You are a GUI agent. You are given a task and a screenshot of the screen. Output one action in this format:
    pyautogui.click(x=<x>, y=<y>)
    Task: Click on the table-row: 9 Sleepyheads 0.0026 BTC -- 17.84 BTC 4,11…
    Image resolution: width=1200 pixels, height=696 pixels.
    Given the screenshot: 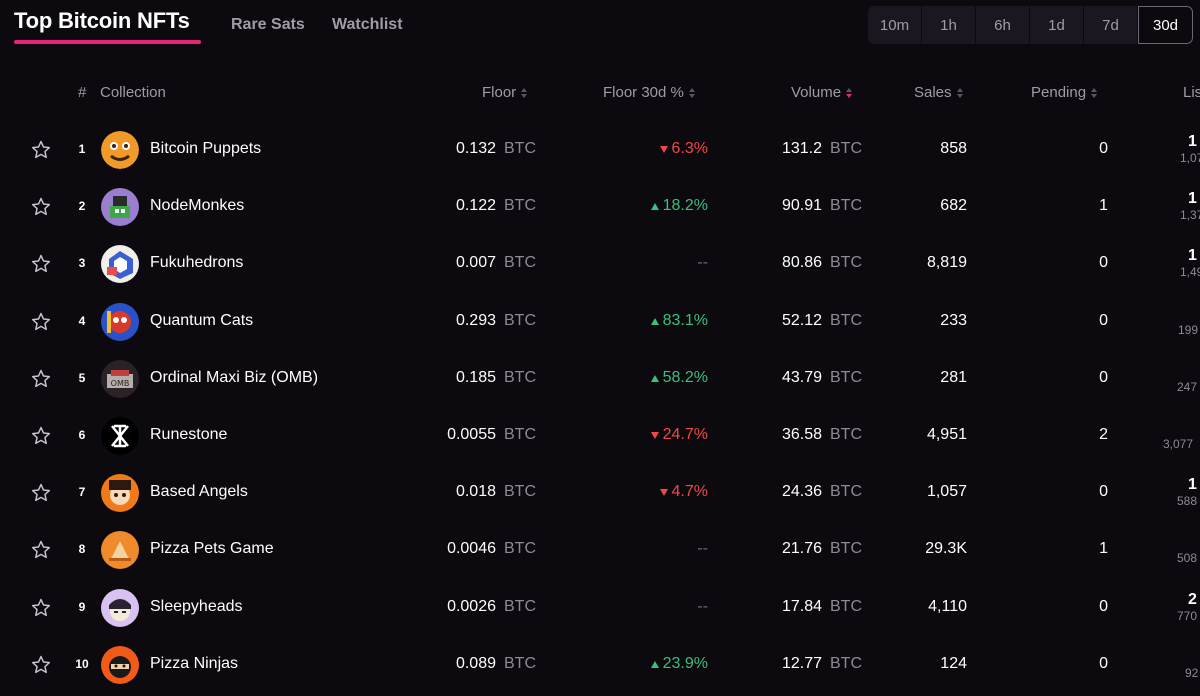 What is the action you would take?
    pyautogui.click(x=600, y=607)
    